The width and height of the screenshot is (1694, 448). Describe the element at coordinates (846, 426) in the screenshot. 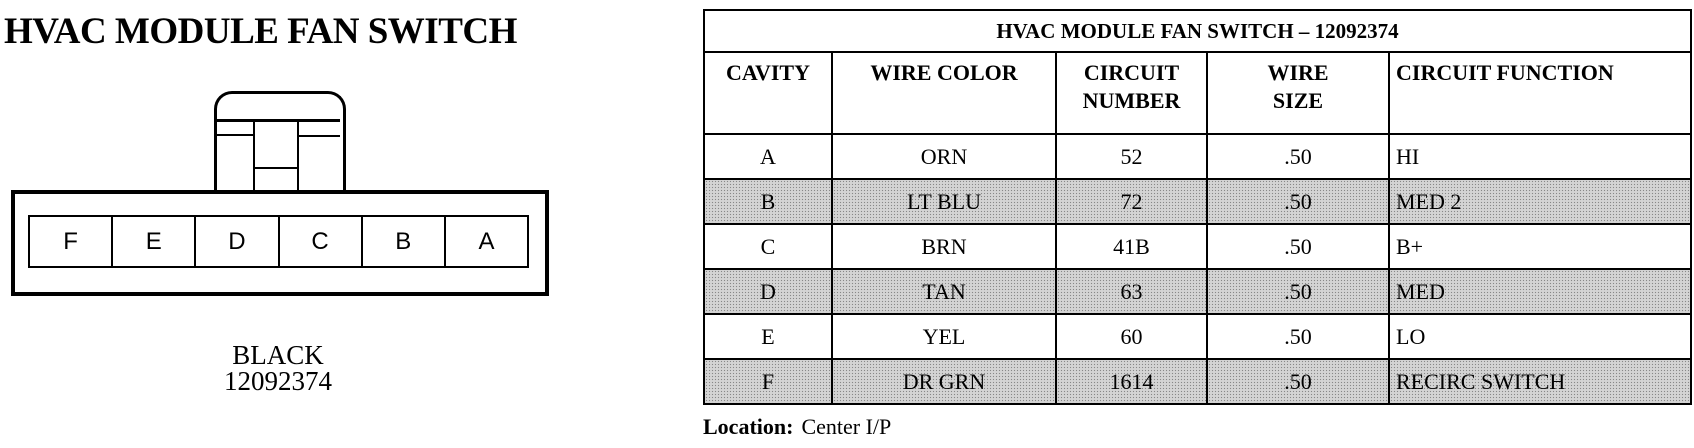

I see `location-value: Center I/P` at that location.